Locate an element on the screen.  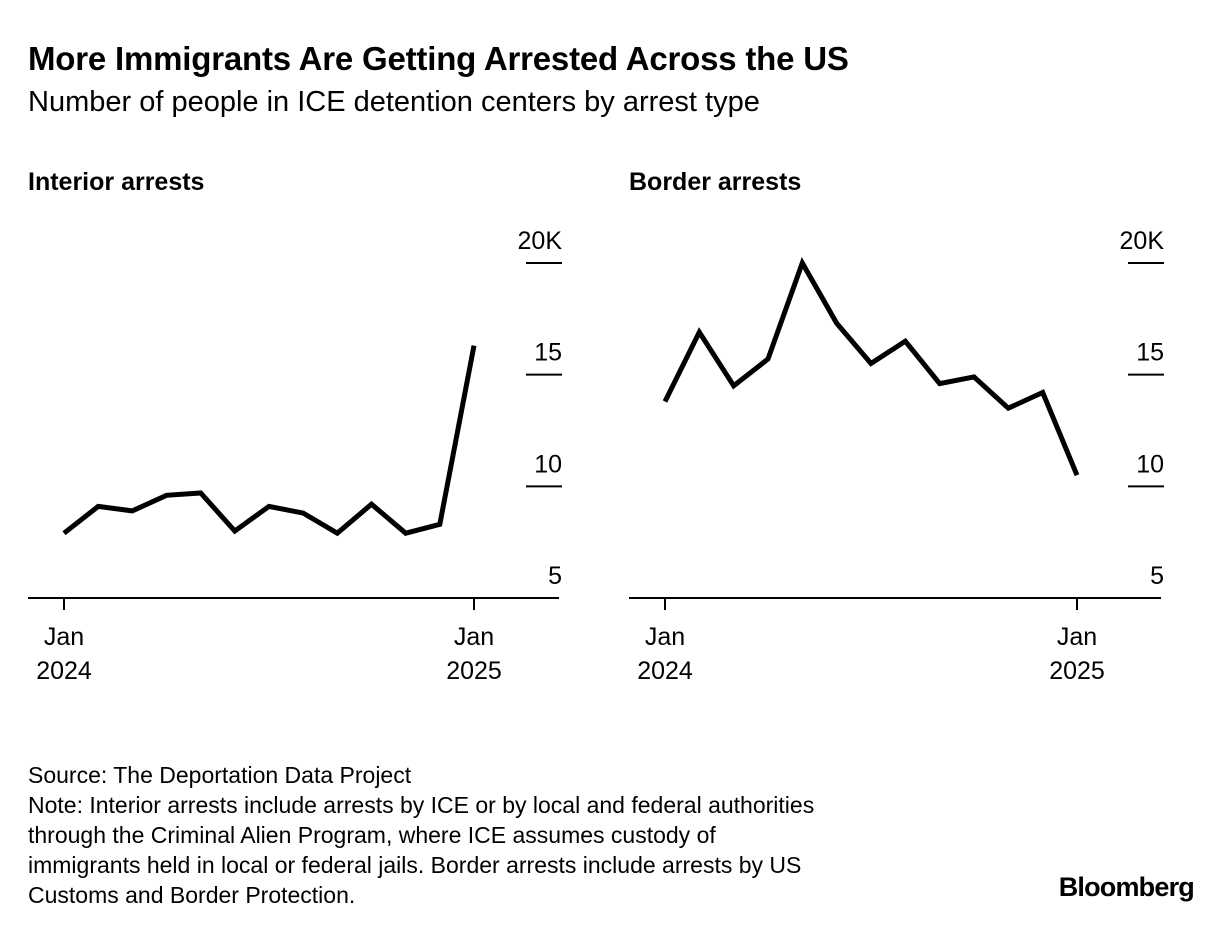
note-line: Customs and Border Protection. is located at coordinates (192, 895).